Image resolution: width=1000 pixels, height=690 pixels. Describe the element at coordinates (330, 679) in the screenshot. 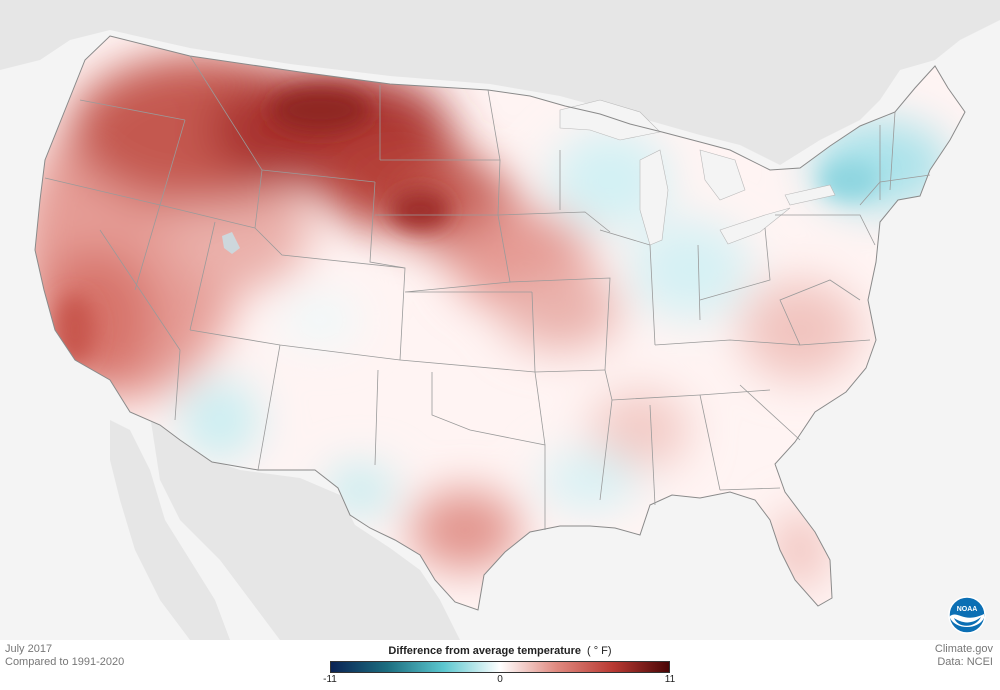

I see `legend-tick-min: -11` at that location.